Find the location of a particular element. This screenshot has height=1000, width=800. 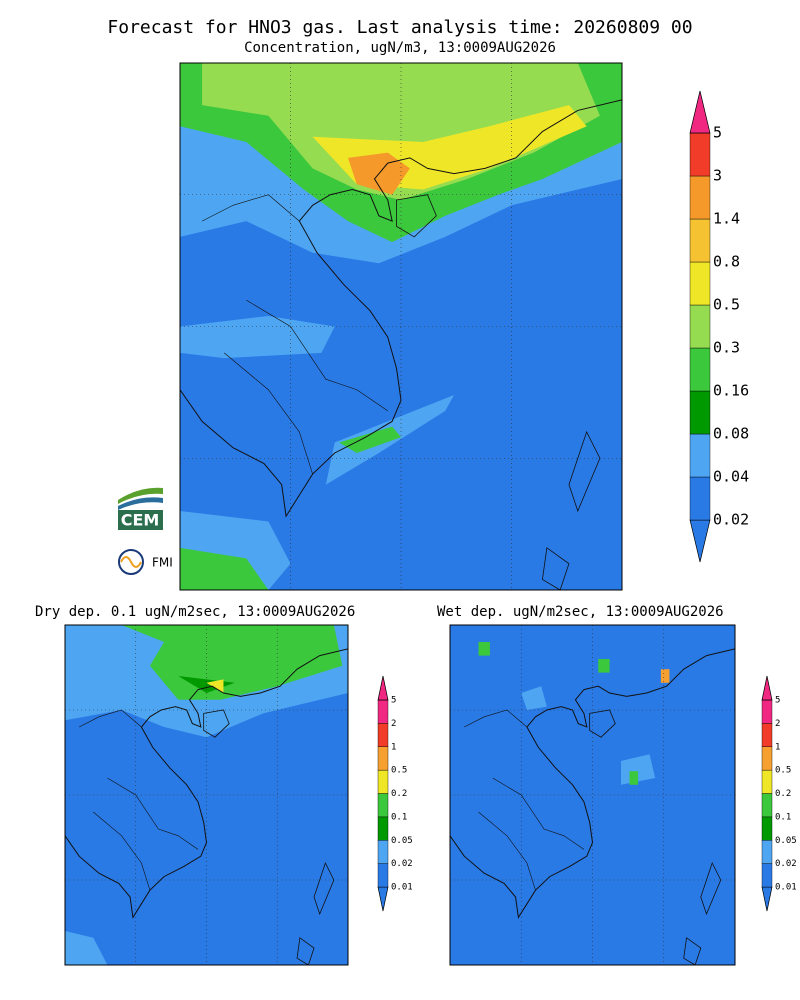

colorbar-label: 0.01 is located at coordinates (786, 888).